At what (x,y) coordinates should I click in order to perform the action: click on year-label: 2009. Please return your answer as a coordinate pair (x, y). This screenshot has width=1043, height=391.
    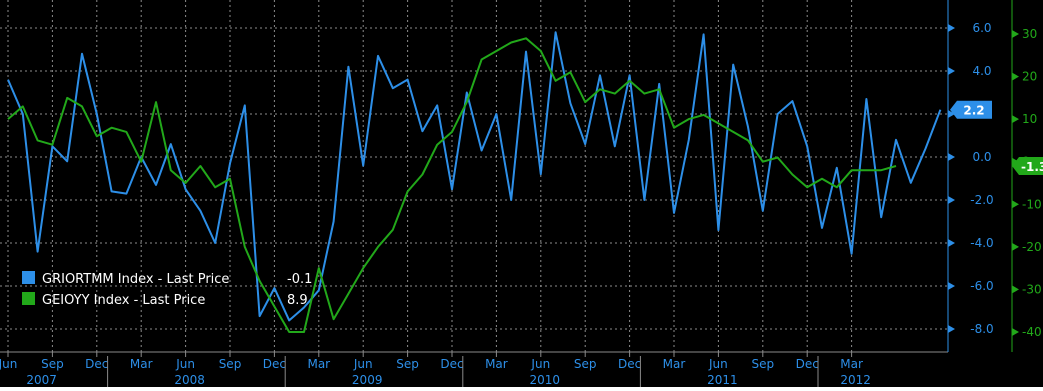
    Looking at the image, I should click on (367, 380).